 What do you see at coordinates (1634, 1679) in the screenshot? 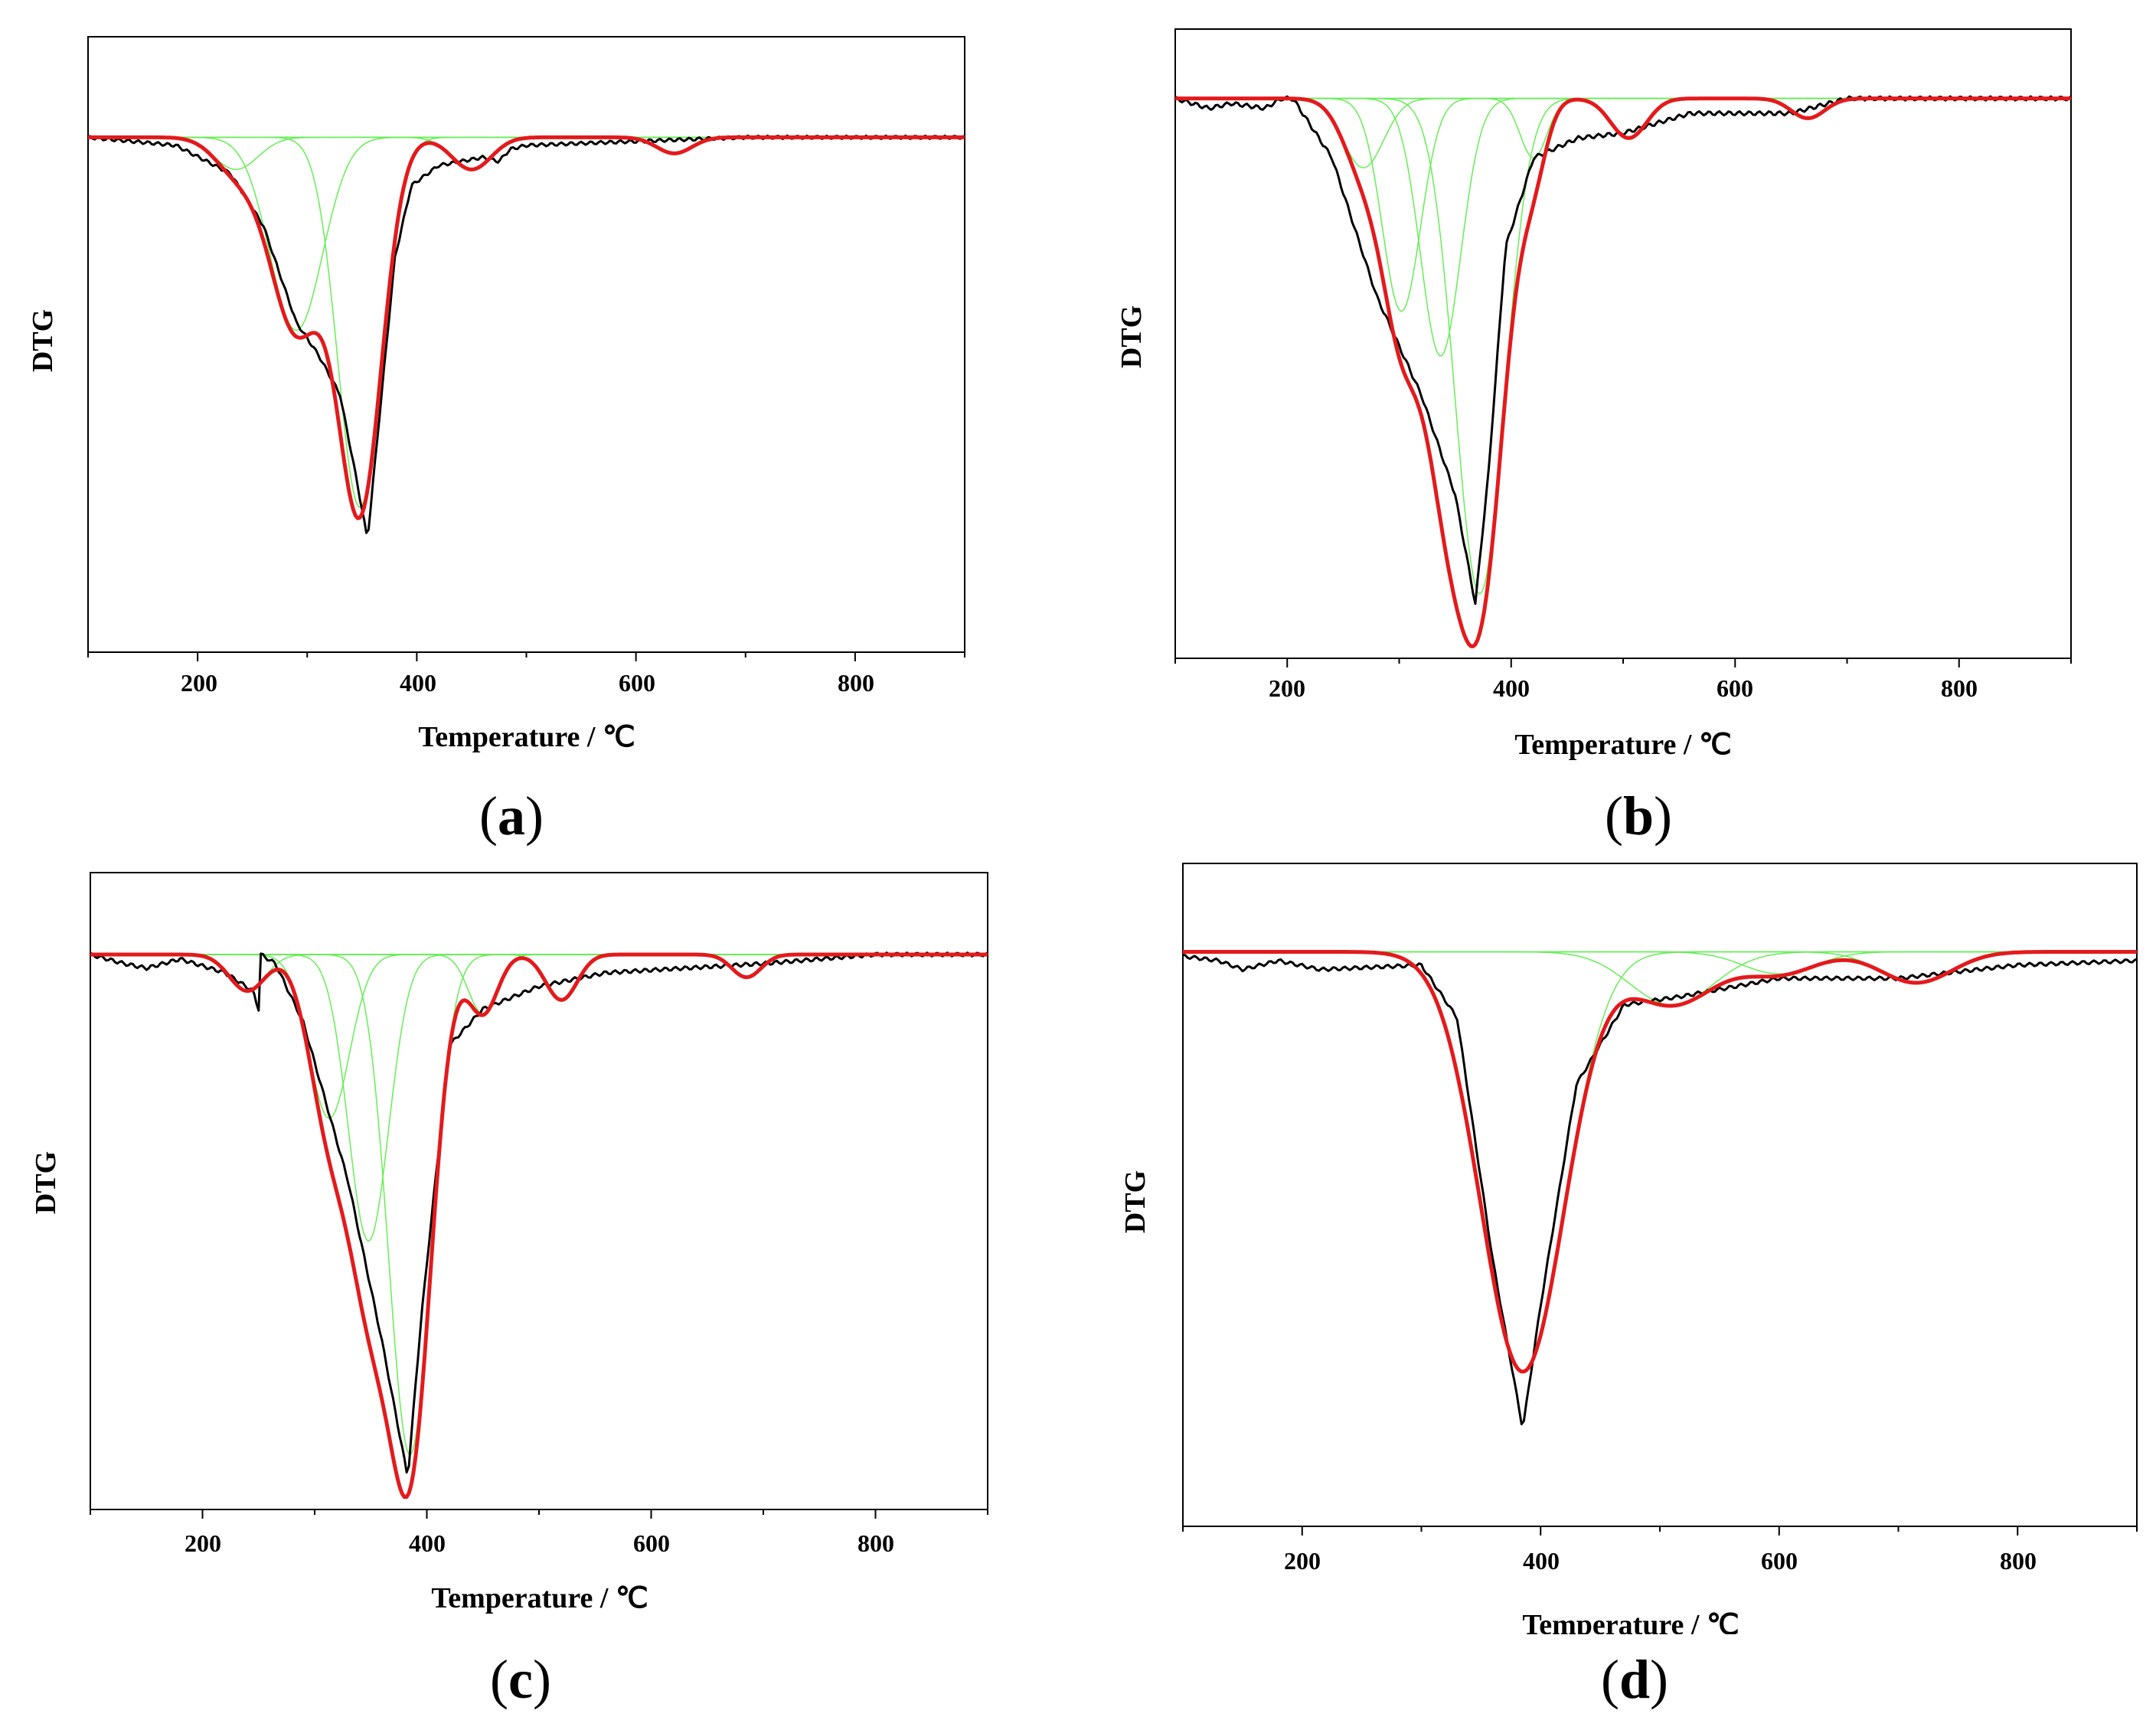
I see `panel-d-label: (d)` at bounding box center [1634, 1679].